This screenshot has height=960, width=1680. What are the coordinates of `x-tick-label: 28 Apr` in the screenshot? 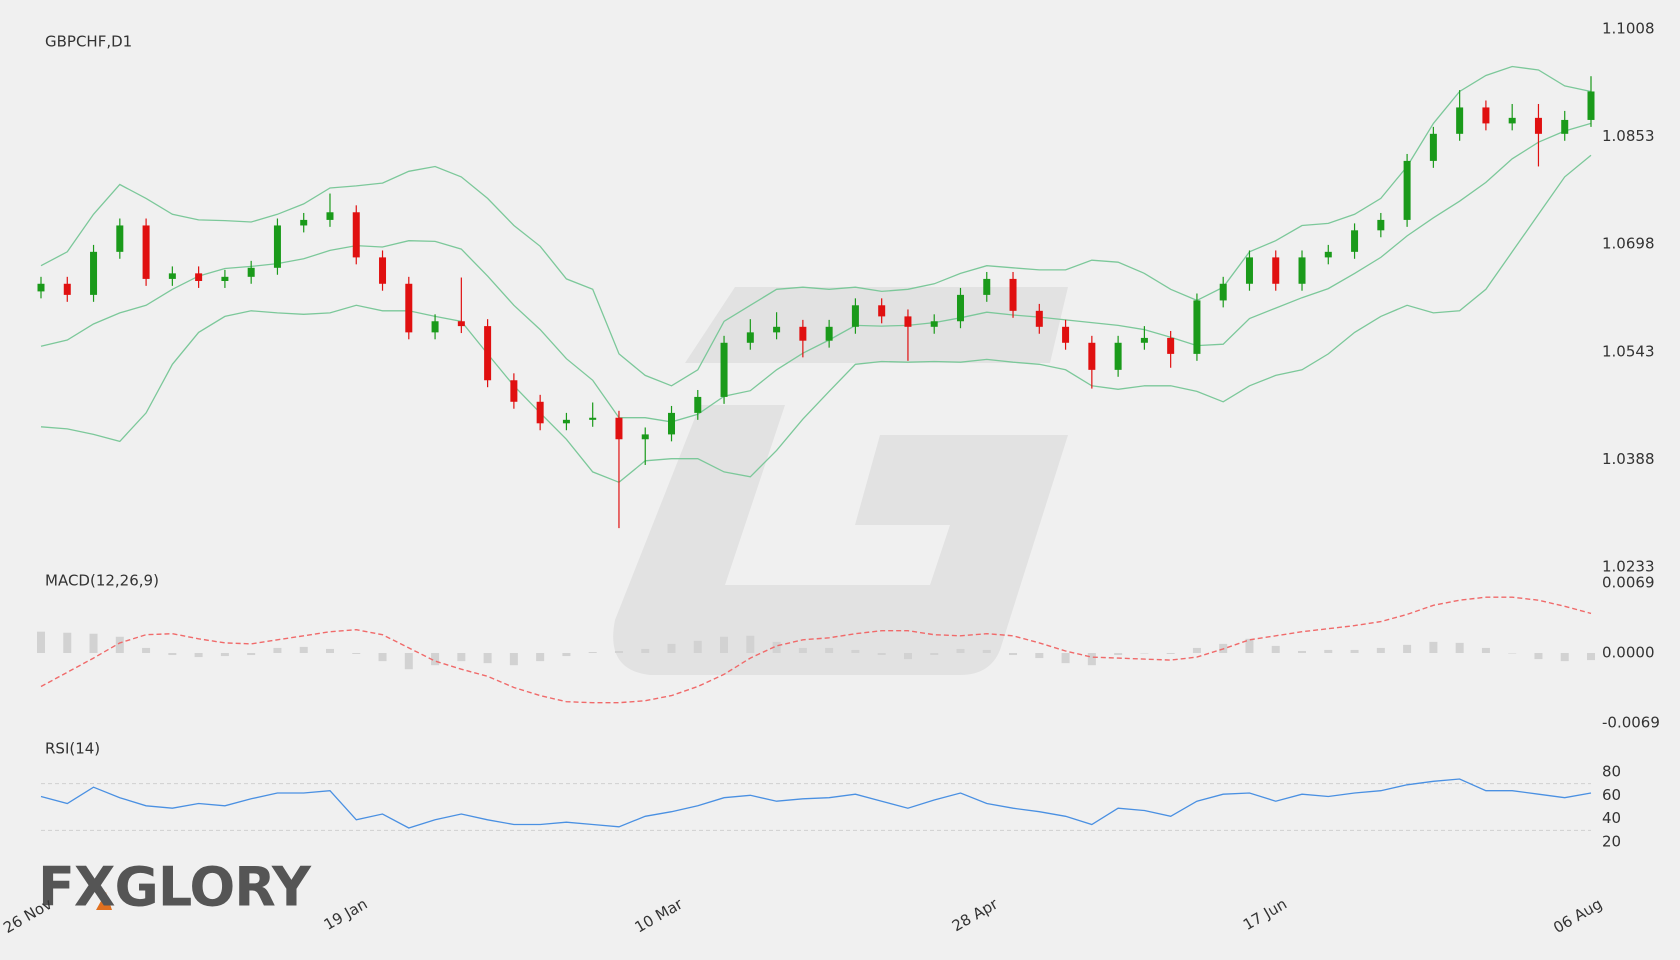 It's located at (975, 914).